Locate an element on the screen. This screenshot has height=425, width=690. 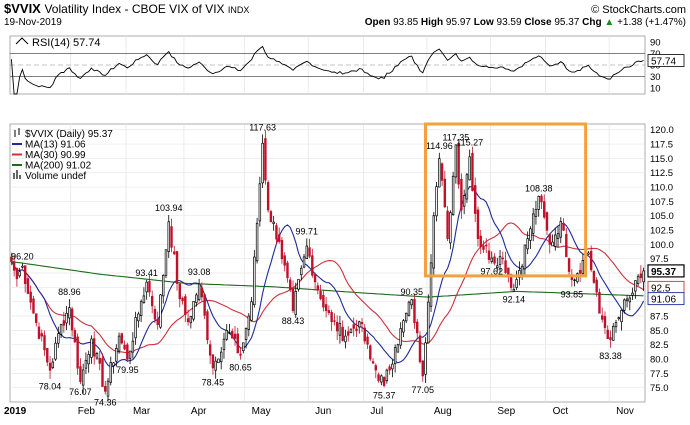
legend-text: MA(200) 91.02 is located at coordinates (58, 166).